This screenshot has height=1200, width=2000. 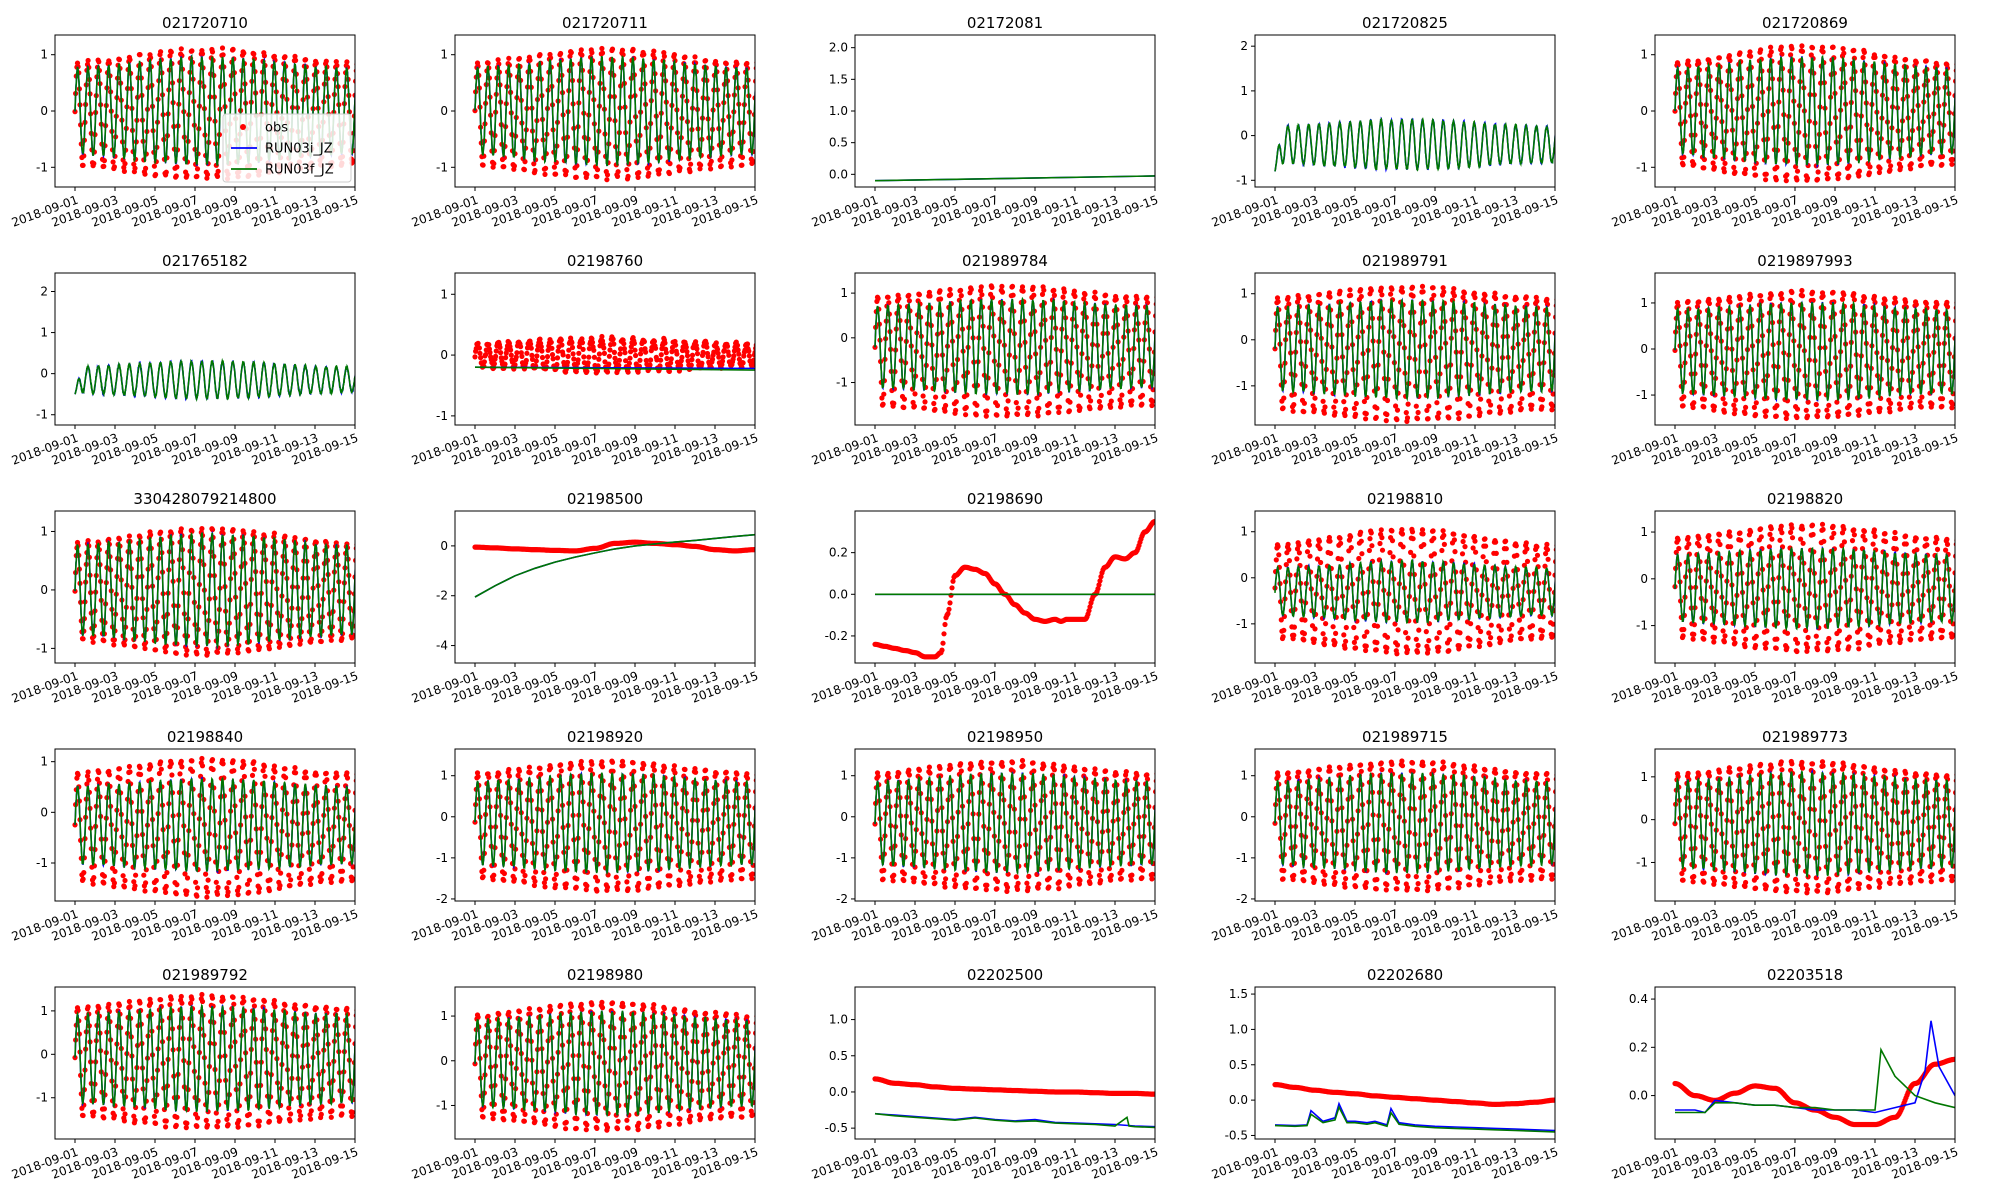 What do you see at coordinates (836, 636) in the screenshot?
I see `y-tick-label: -0.2` at bounding box center [836, 636].